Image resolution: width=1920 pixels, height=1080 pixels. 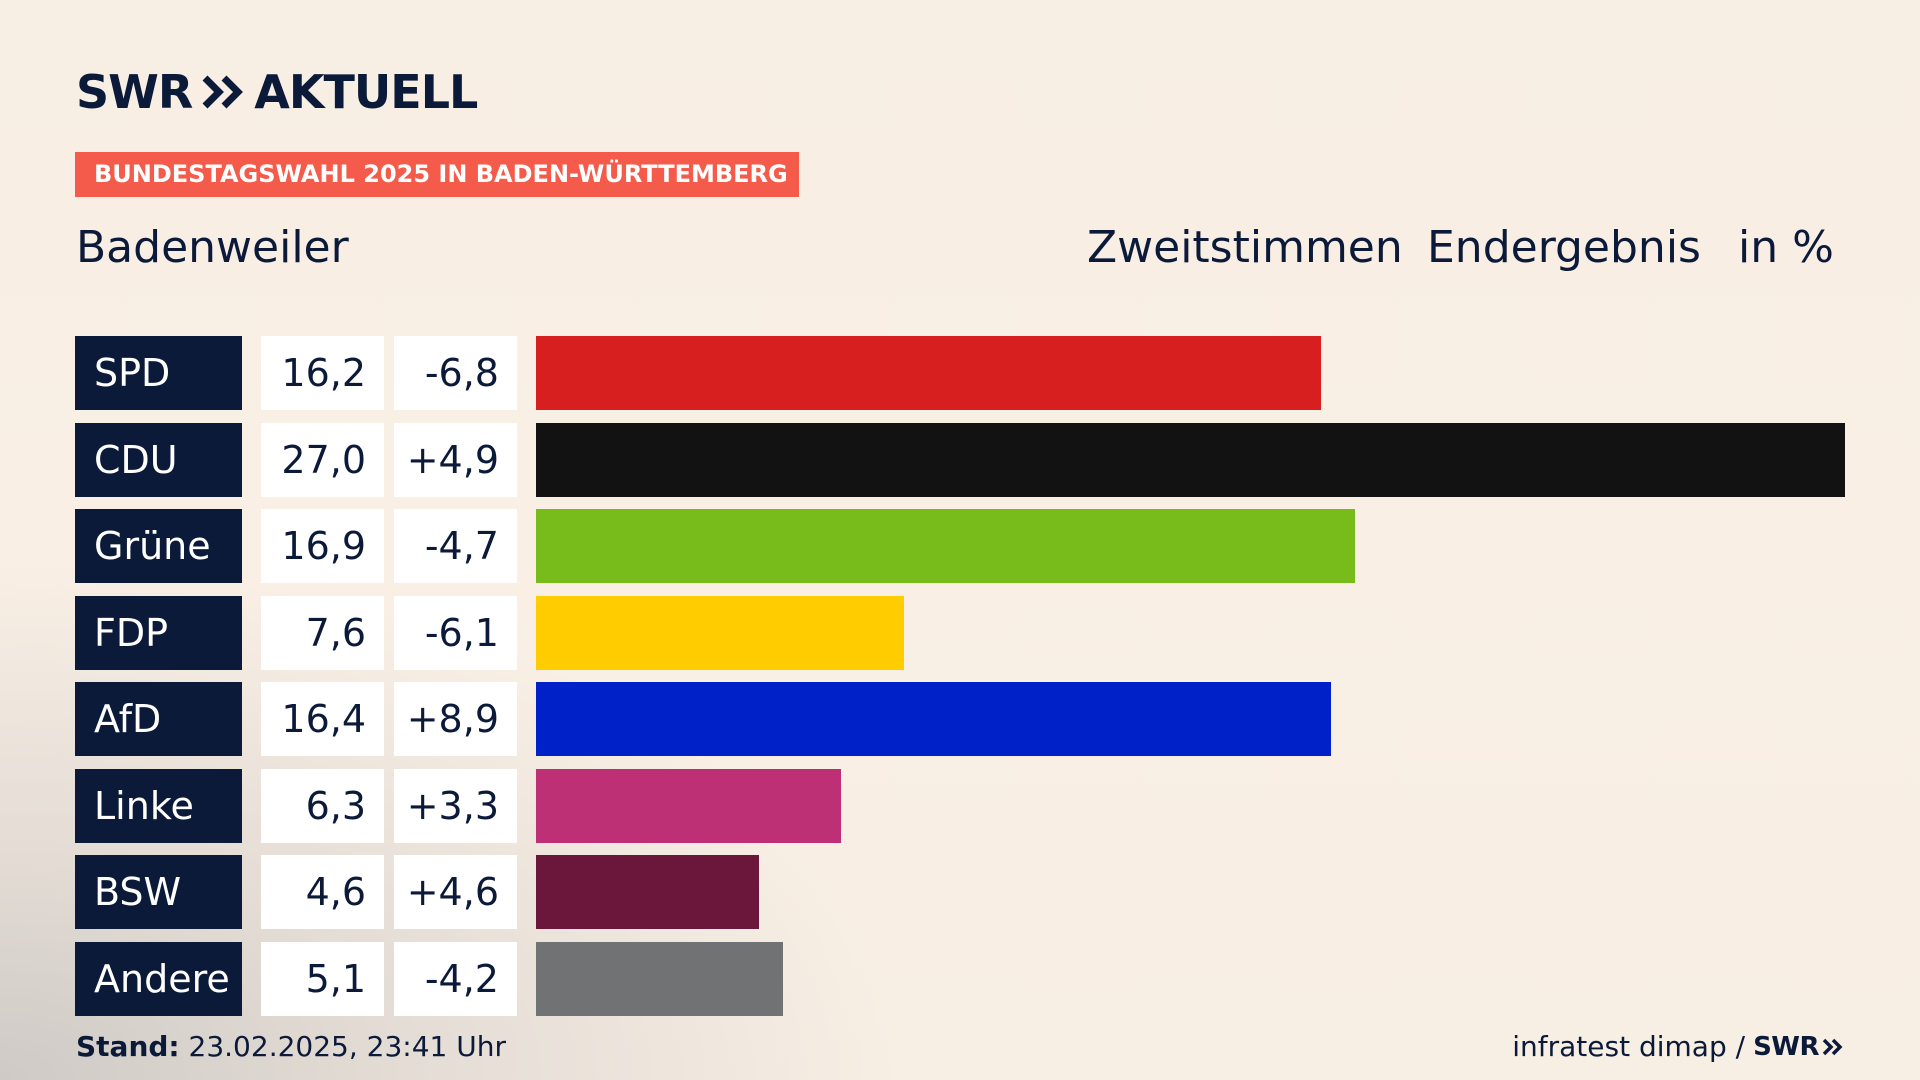 What do you see at coordinates (1245, 247) in the screenshot?
I see `measure-label: Zweitstimmen` at bounding box center [1245, 247].